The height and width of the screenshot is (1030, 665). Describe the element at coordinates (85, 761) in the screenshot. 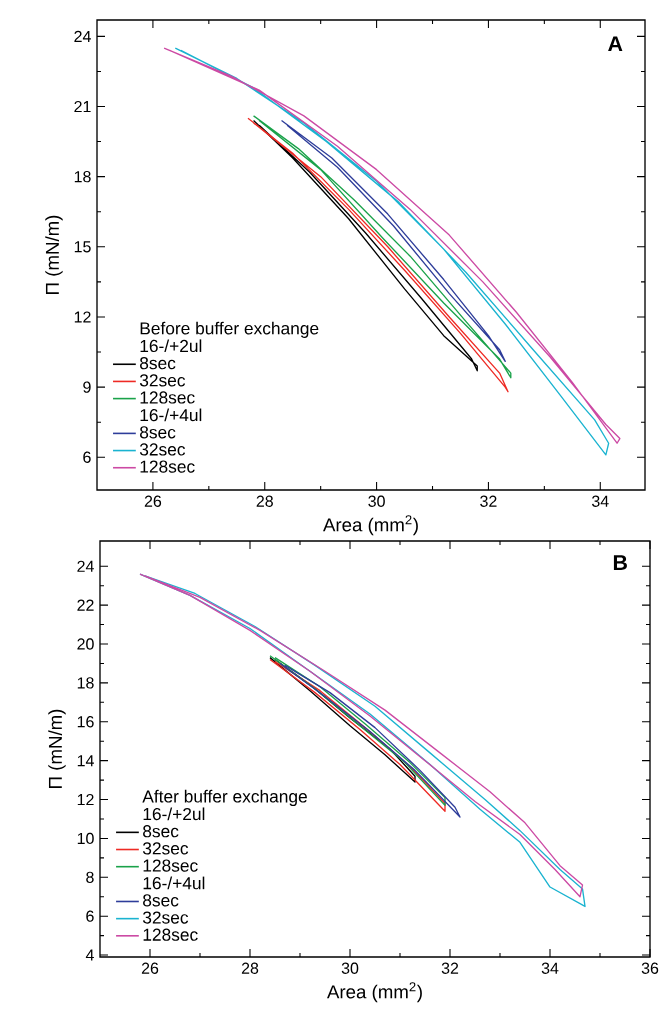

I see `y-tick-label: 14` at that location.